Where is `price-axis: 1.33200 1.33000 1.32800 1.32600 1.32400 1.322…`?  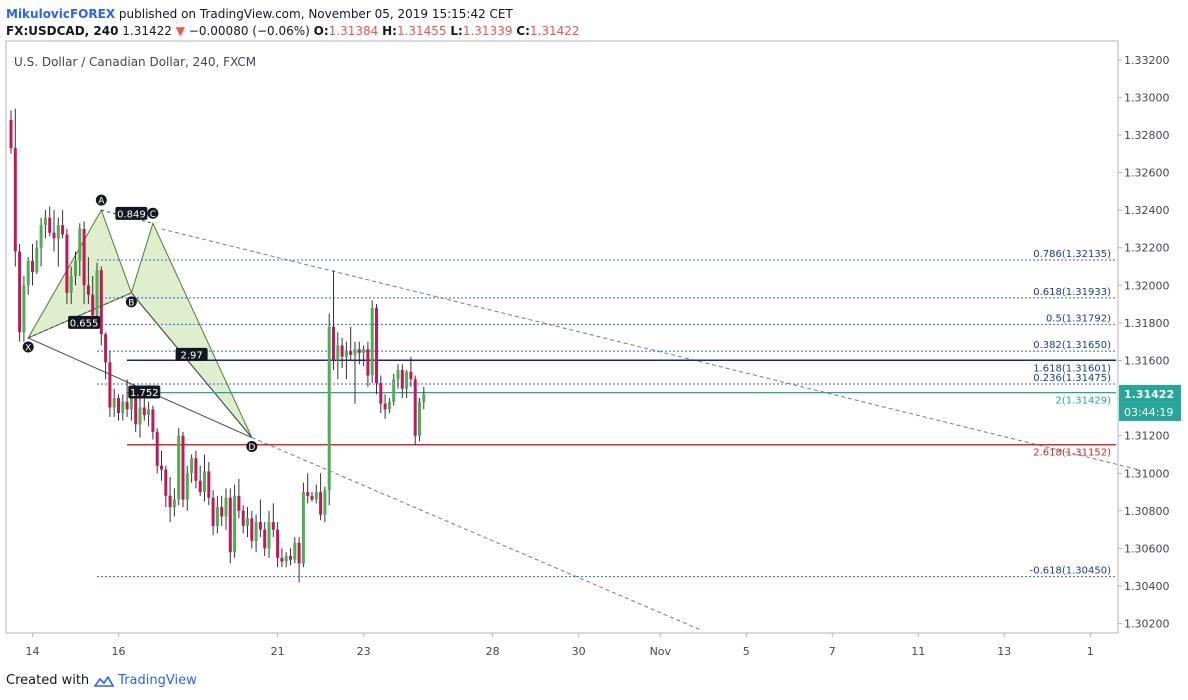 price-axis: 1.33200 1.33000 1.32800 1.32600 1.32400 1.322… is located at coordinates (1149, 337).